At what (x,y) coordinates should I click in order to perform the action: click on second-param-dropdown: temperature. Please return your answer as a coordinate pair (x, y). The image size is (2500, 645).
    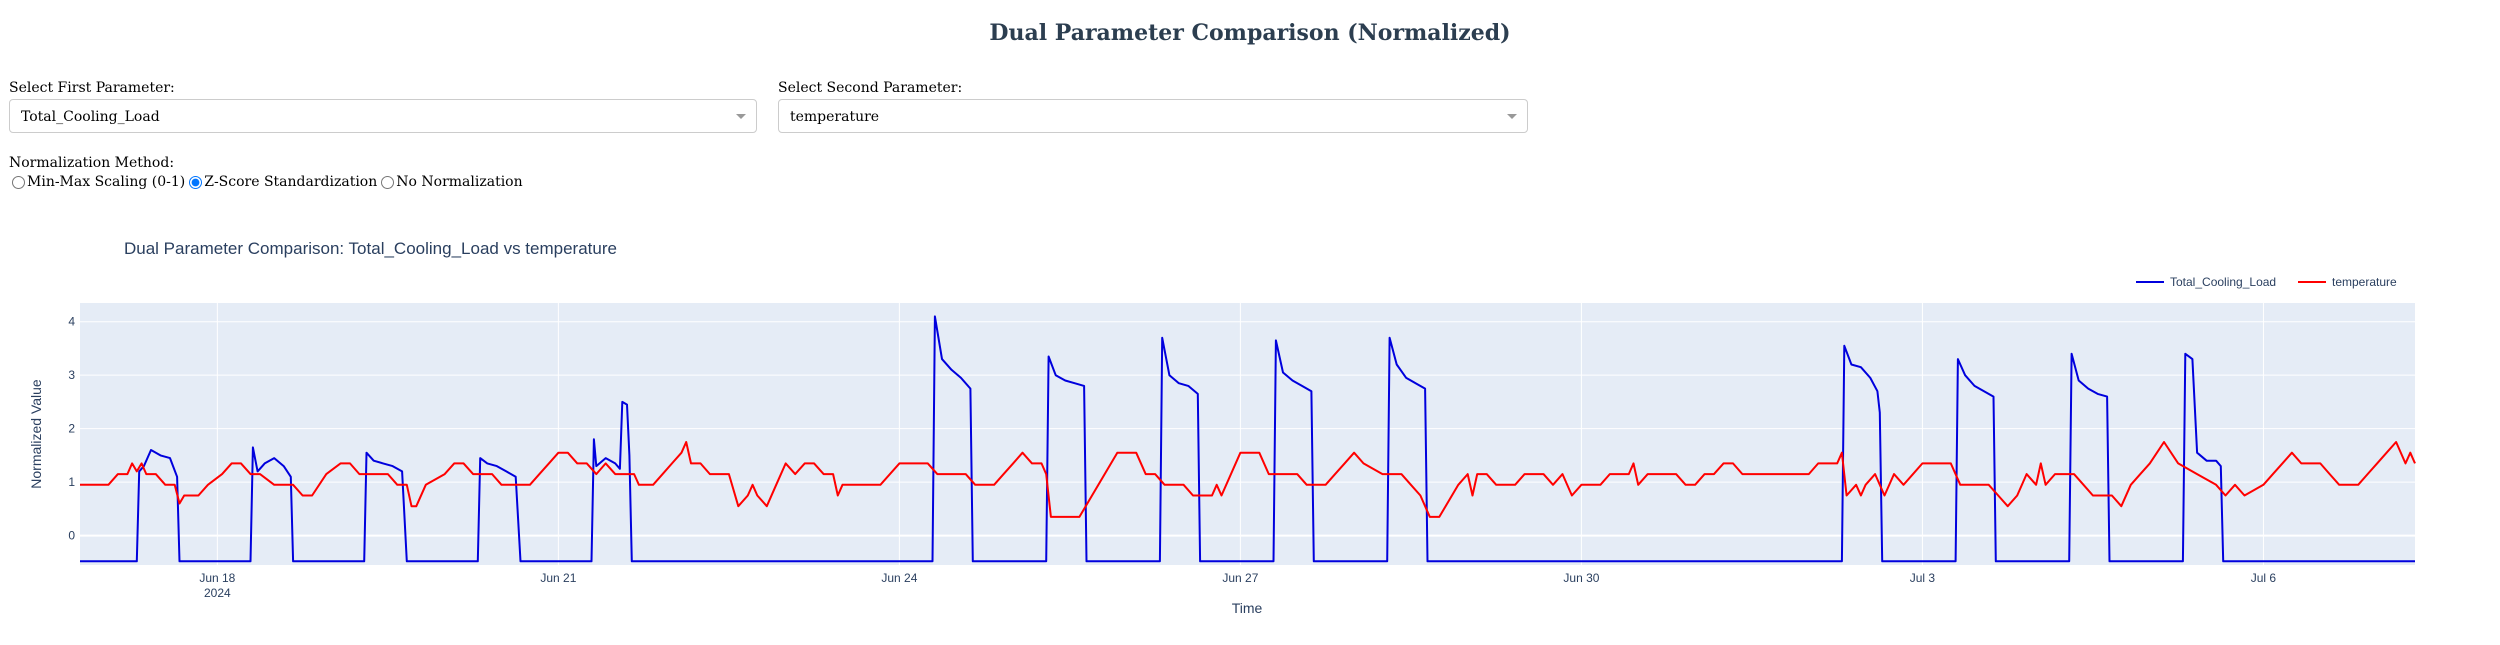
    Looking at the image, I should click on (1153, 116).